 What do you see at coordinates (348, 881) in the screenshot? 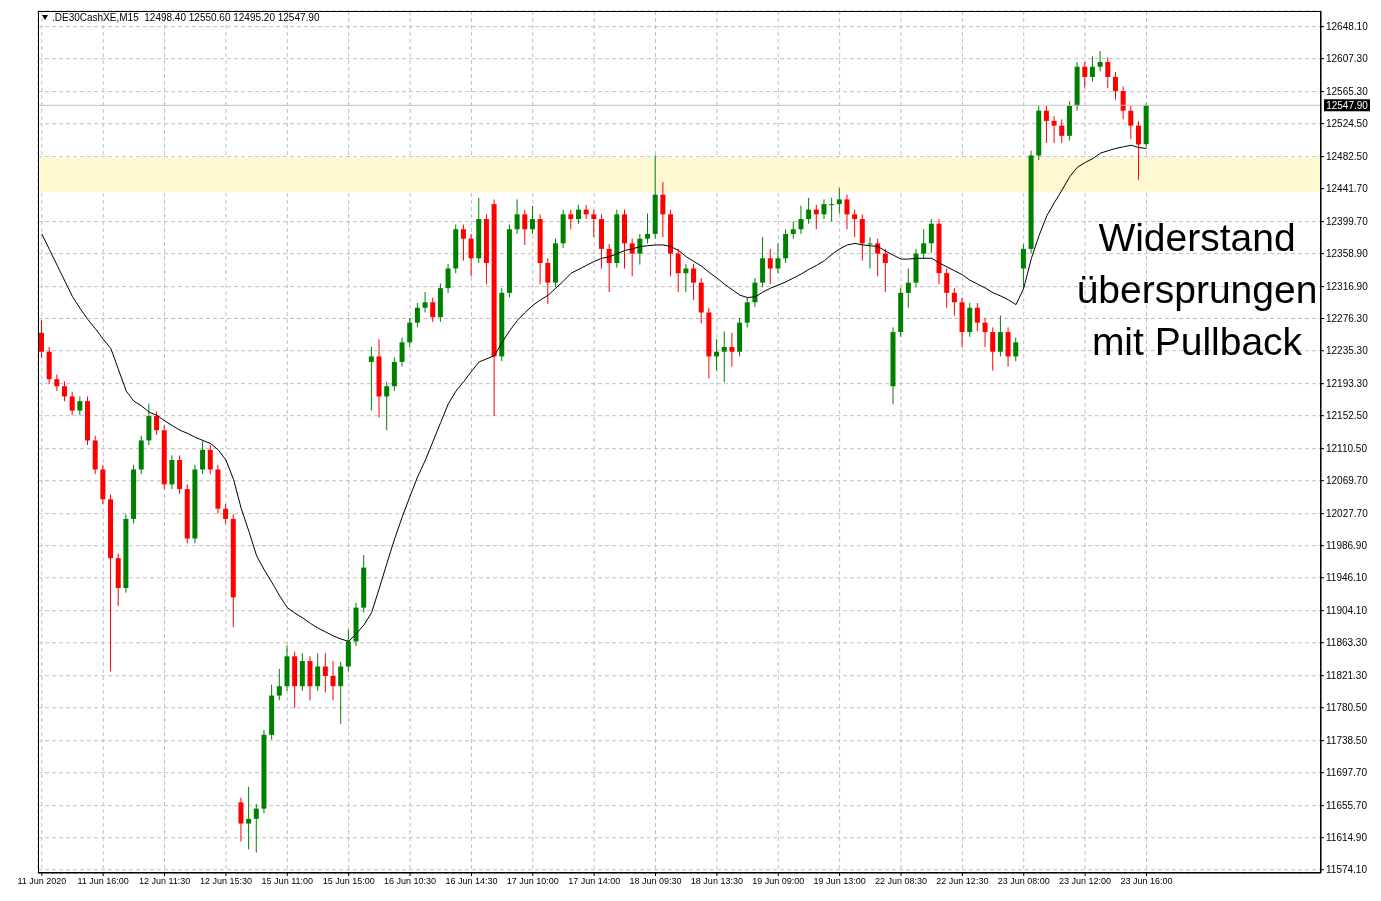
I see `x-tick-label: 15 Jun 15:00` at bounding box center [348, 881].